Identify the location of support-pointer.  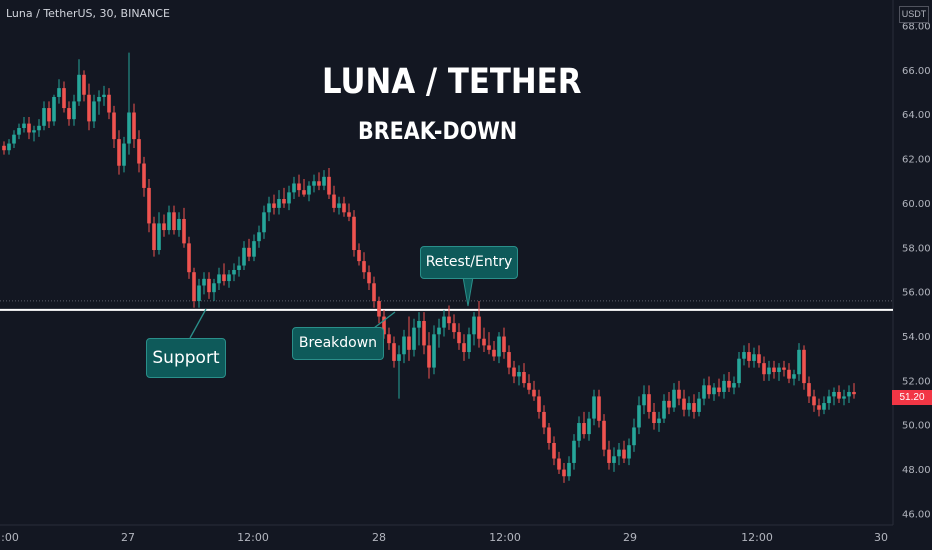
(198, 323).